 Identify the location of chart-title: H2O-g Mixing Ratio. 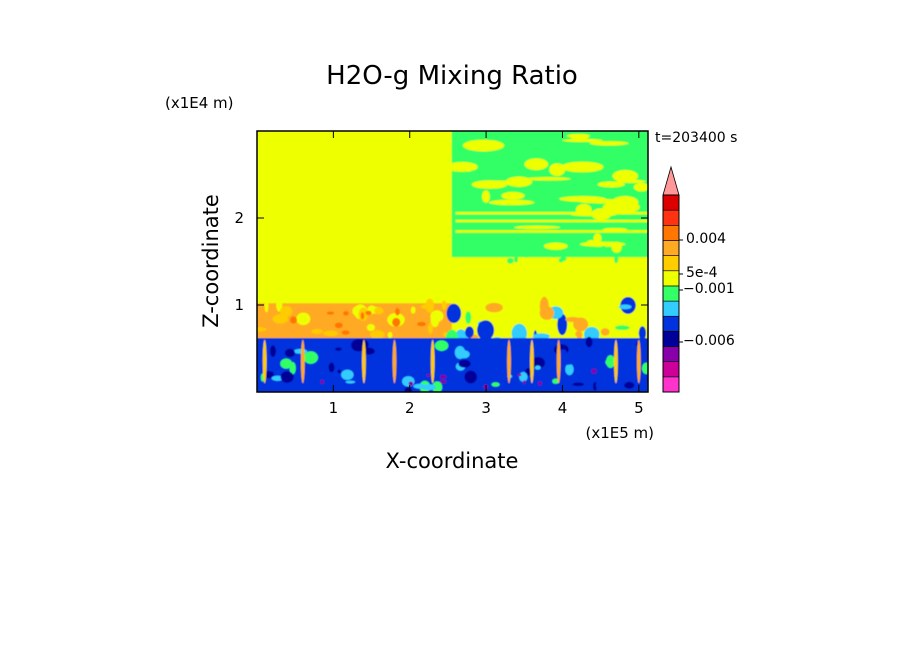
(452, 76).